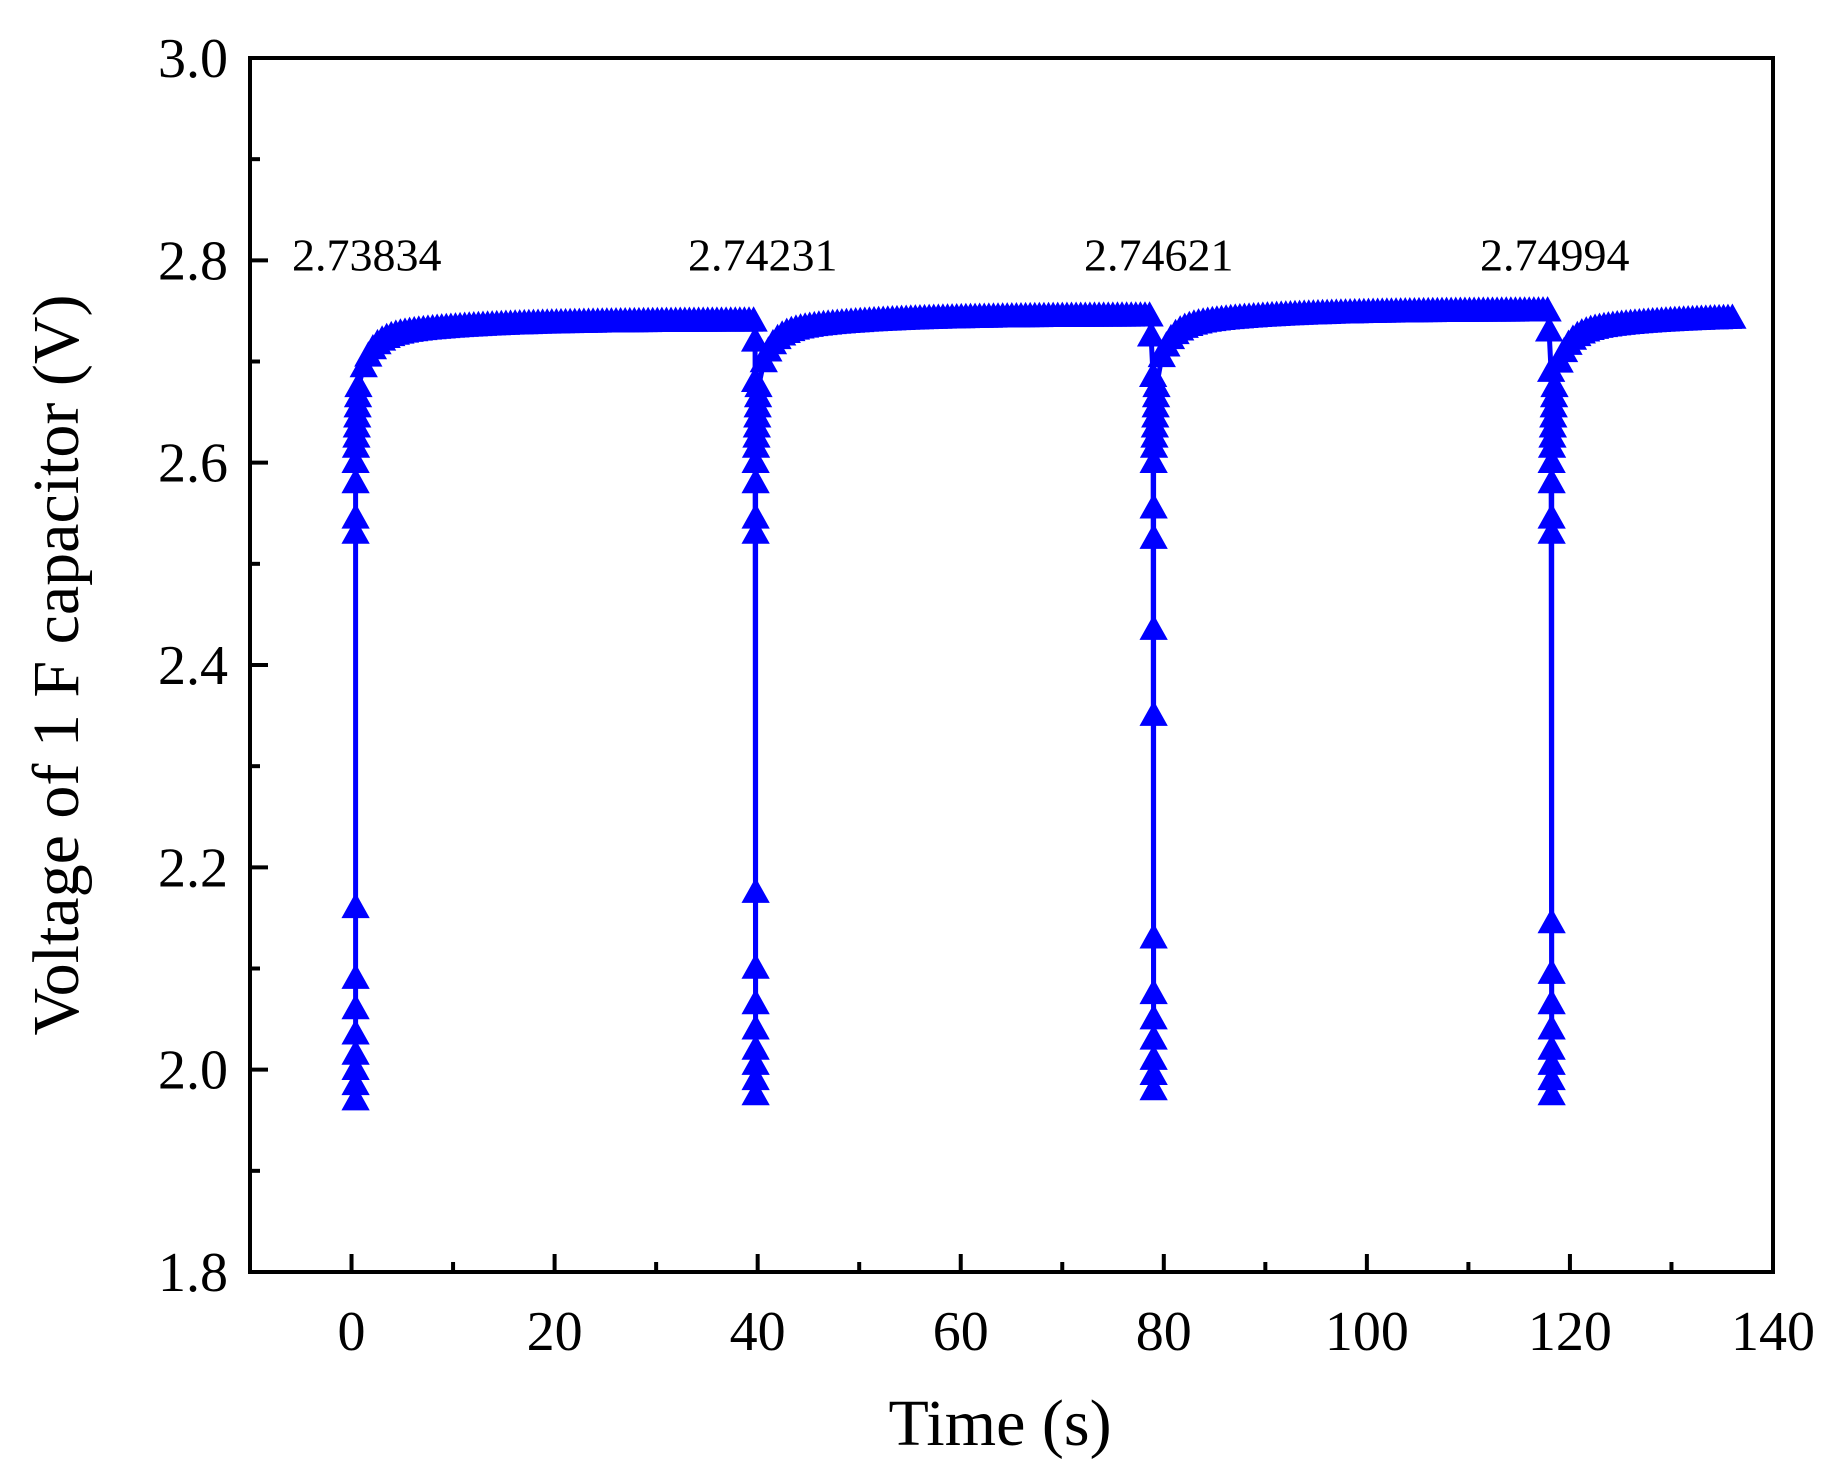 The image size is (1836, 1469). What do you see at coordinates (1570, 1332) in the screenshot?
I see `x-tick-label: 120` at bounding box center [1570, 1332].